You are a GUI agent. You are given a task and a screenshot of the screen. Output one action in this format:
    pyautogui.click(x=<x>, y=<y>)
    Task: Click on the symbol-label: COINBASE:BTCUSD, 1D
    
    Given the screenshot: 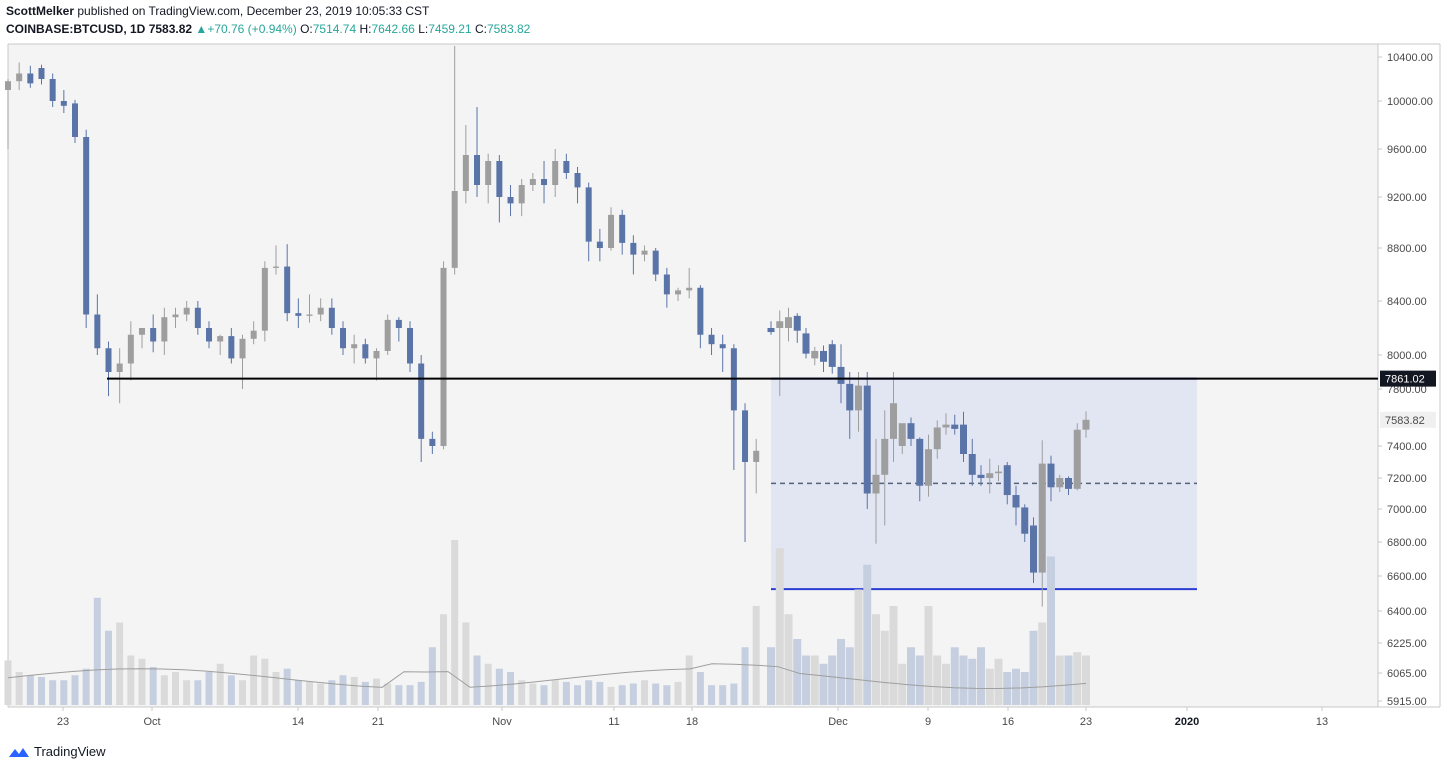 What is the action you would take?
    pyautogui.click(x=76, y=29)
    